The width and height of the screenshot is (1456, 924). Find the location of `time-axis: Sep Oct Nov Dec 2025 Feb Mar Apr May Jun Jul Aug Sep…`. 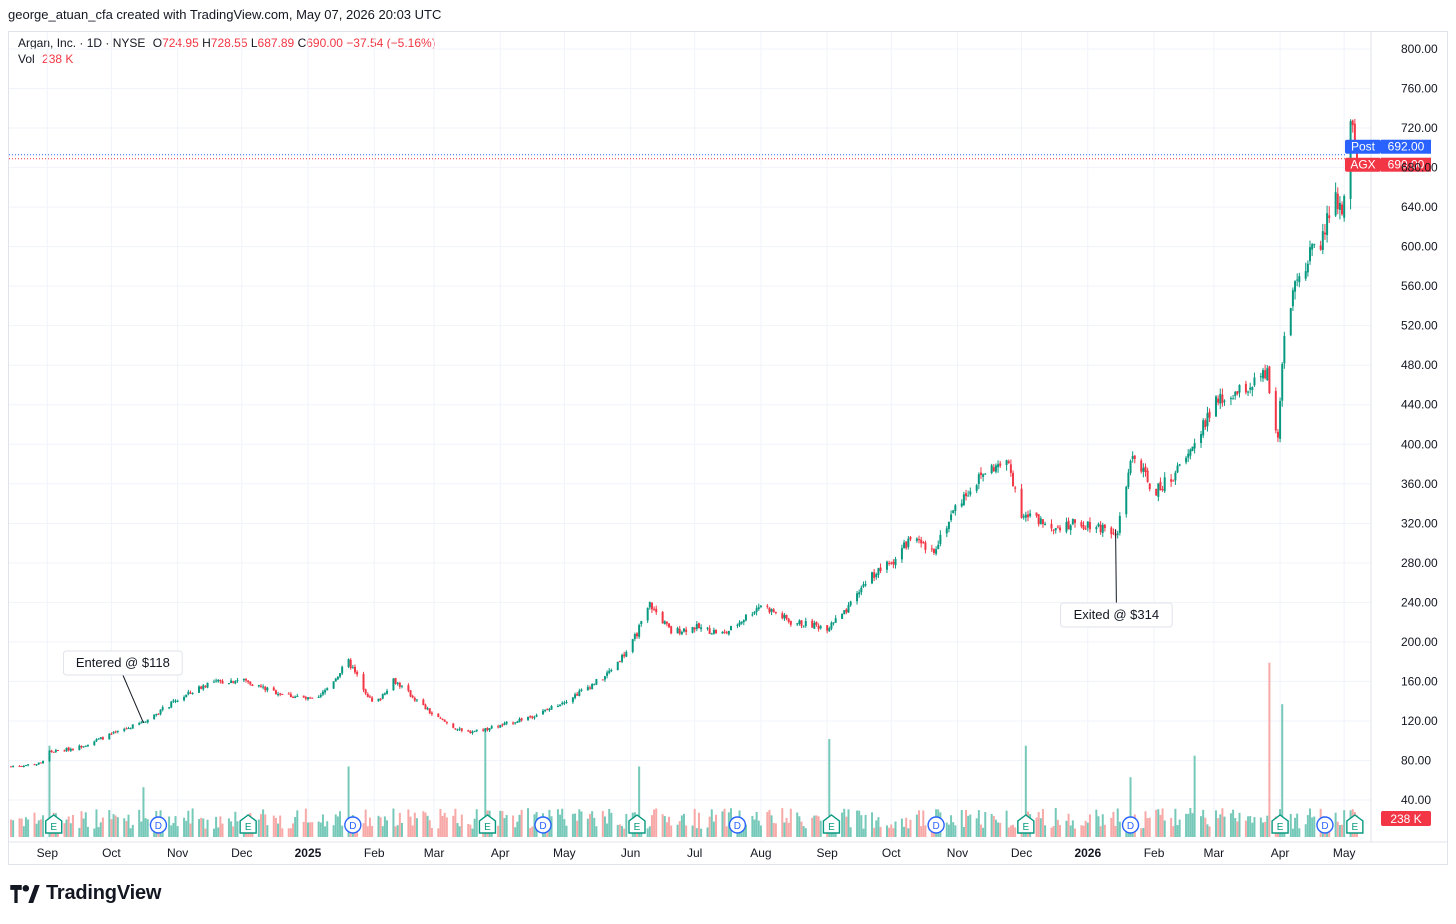

time-axis: Sep Oct Nov Dec 2025 Feb Mar Apr May Jun Jul Aug Sep… is located at coordinates (696, 853).